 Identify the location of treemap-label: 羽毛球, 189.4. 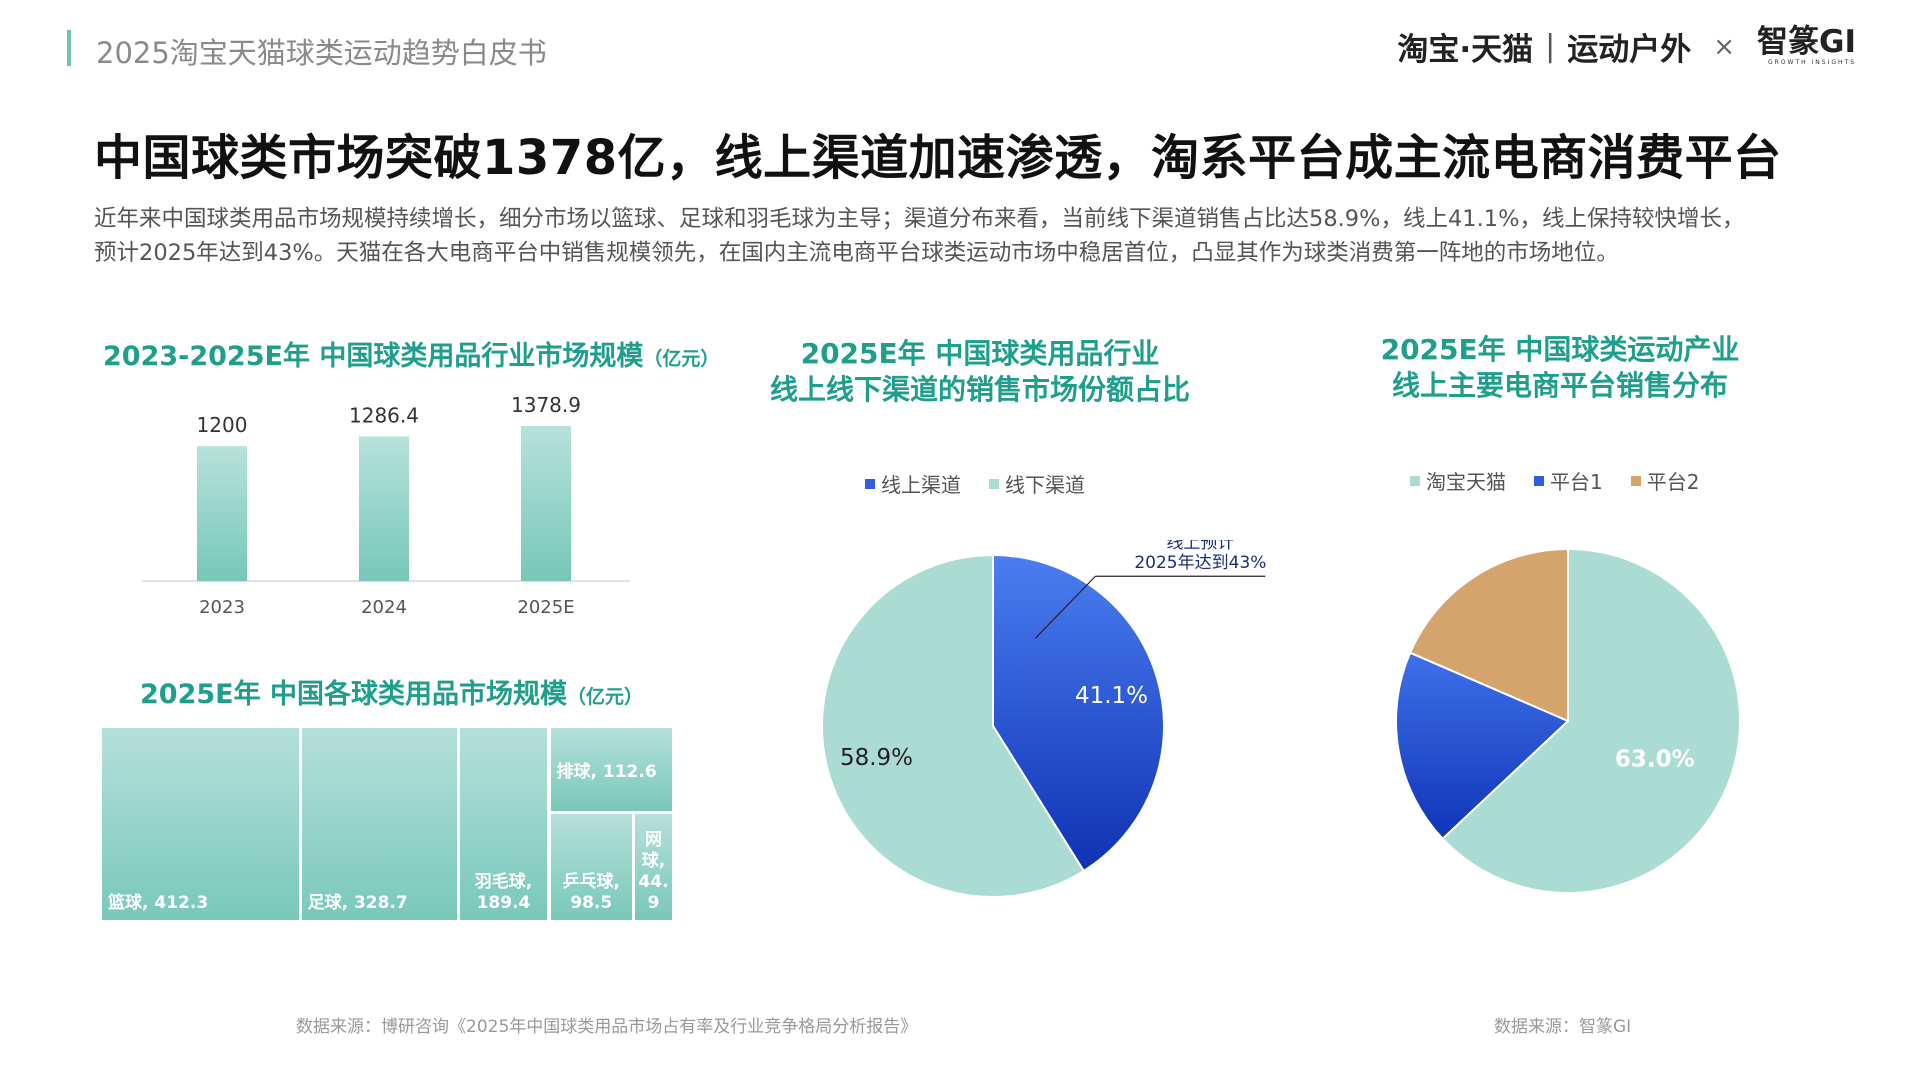
(503, 892).